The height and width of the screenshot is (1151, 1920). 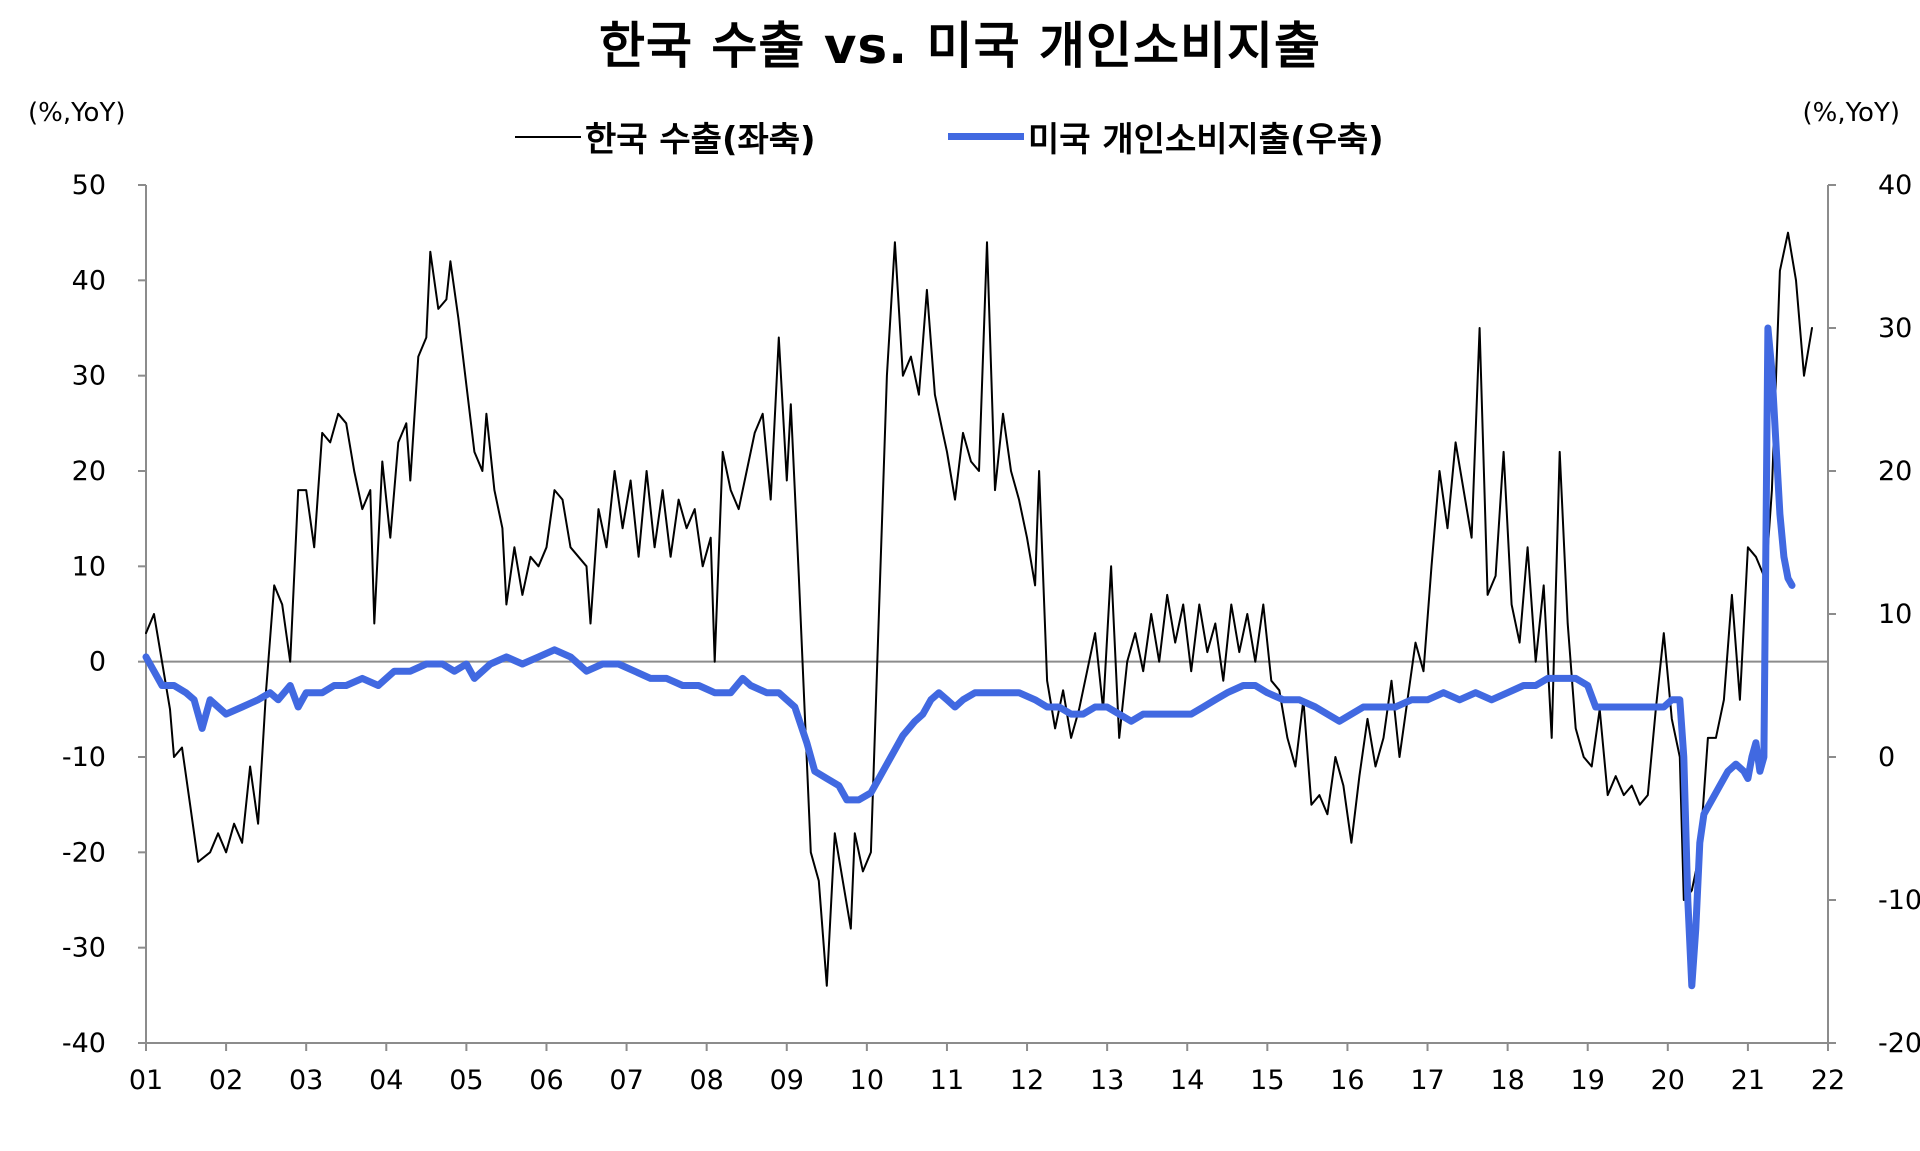 What do you see at coordinates (1107, 1080) in the screenshot?
I see `x-tick-label: 13` at bounding box center [1107, 1080].